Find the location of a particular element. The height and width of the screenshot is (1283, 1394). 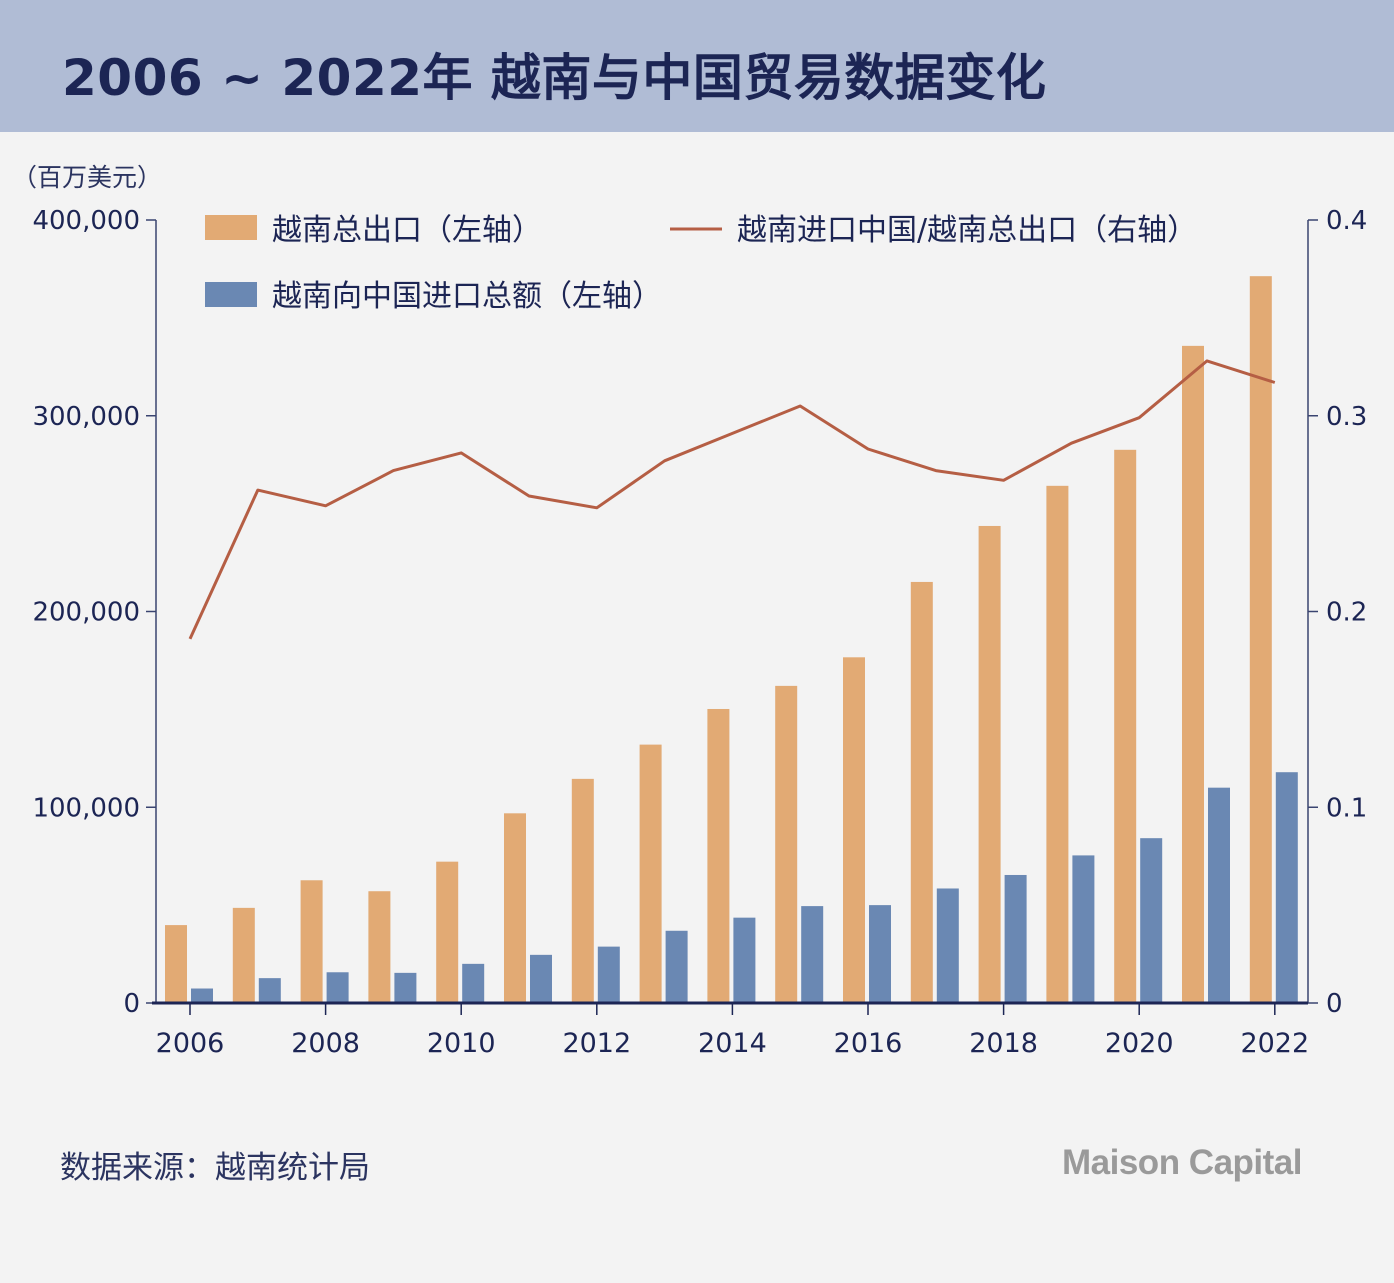

bar-export-2007 is located at coordinates (243, 955).